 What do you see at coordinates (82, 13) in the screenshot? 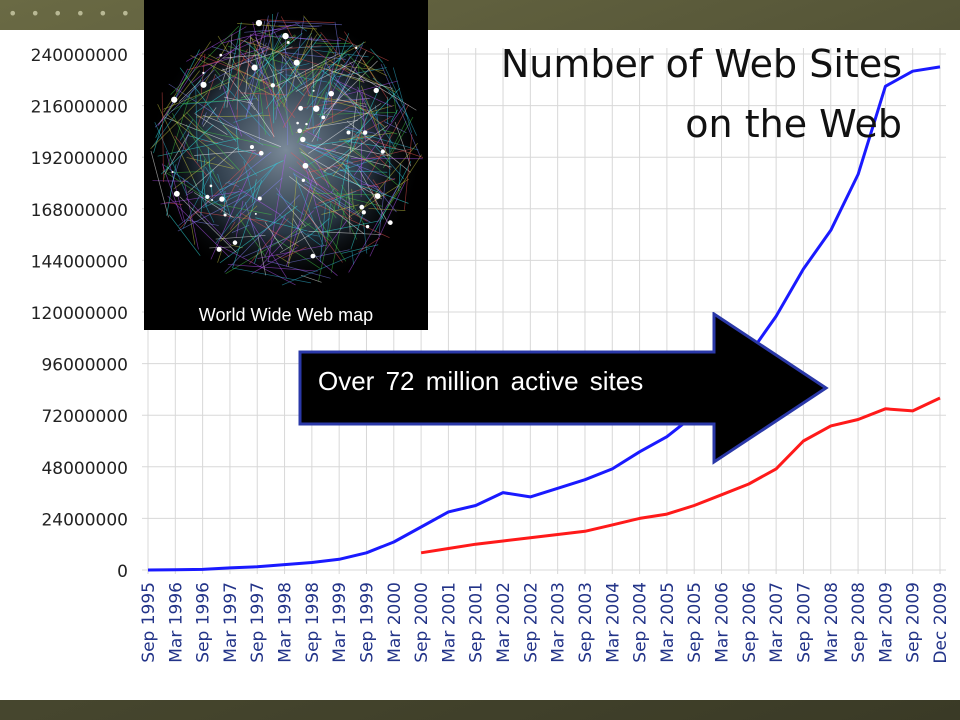
I see `decorative-dots-icon: • • • • • • •` at bounding box center [82, 13].